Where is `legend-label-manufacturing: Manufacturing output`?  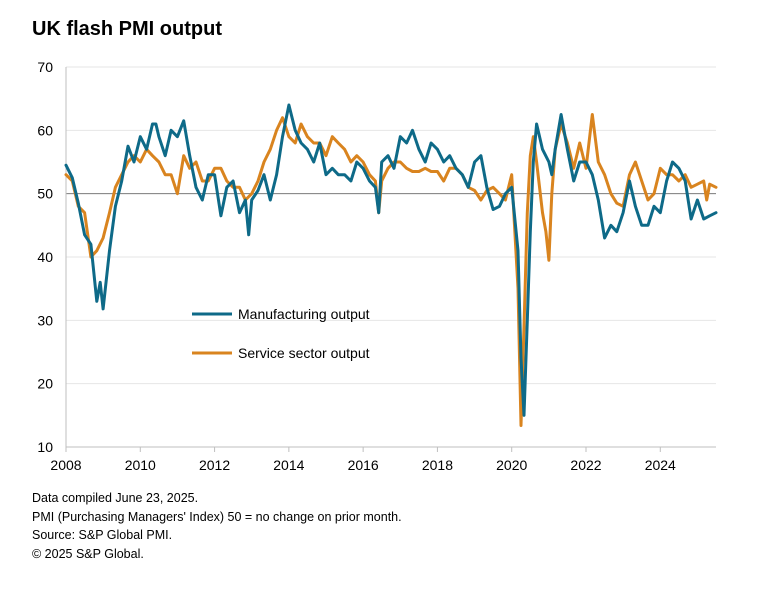 legend-label-manufacturing: Manufacturing output is located at coordinates (304, 314).